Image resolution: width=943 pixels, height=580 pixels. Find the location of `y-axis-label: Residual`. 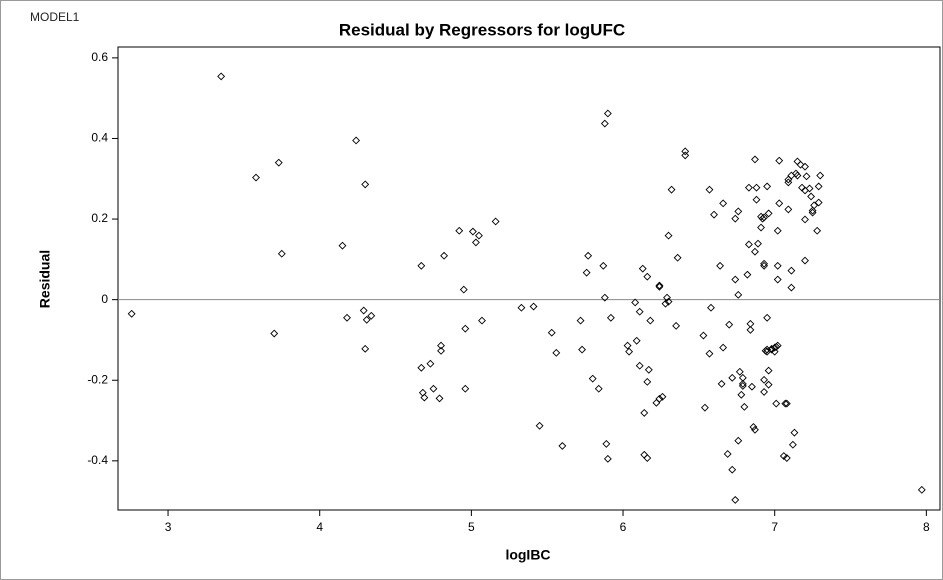

y-axis-label: Residual is located at coordinates (45, 279).